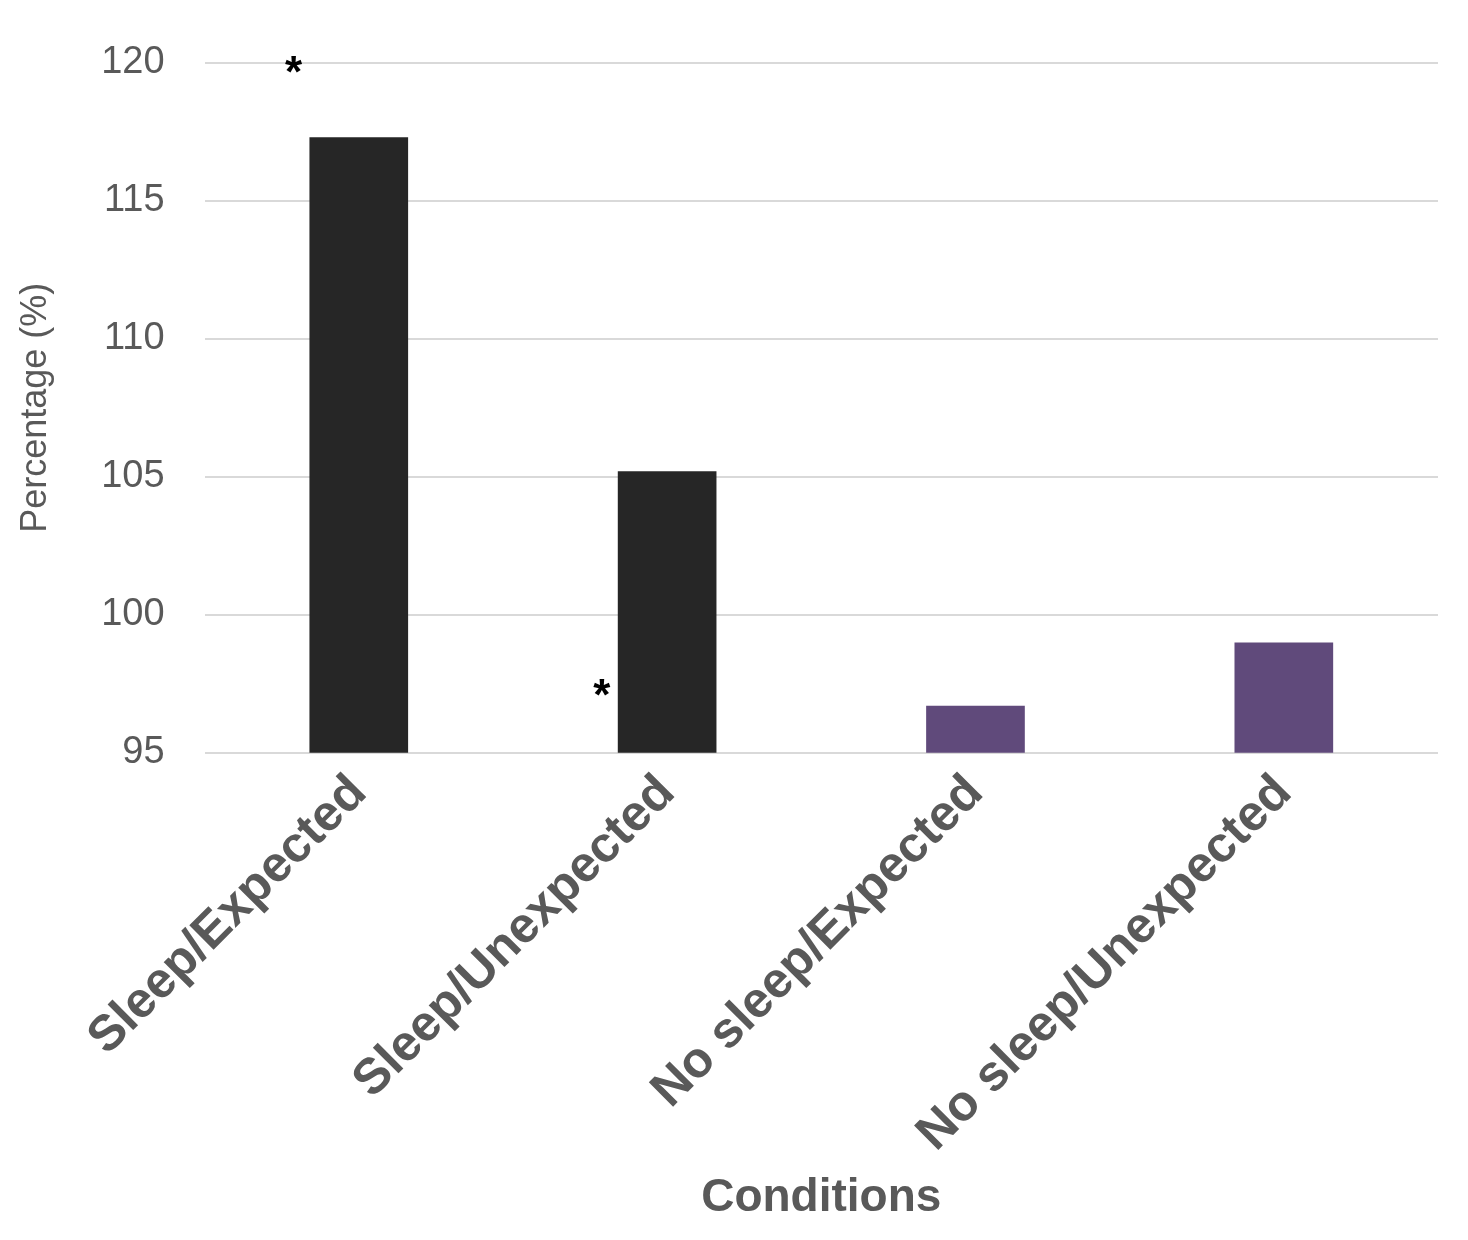 This screenshot has height=1240, width=1468. What do you see at coordinates (134, 198) in the screenshot?
I see `y-tick-label: 115` at bounding box center [134, 198].